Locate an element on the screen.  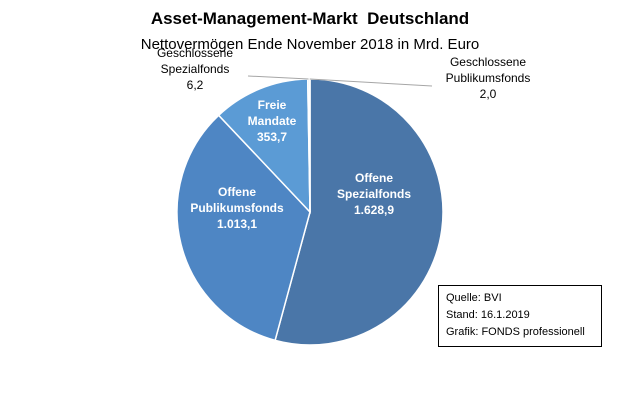
credit-line: Grafik: FONDS professionell is located at coordinates (515, 332).